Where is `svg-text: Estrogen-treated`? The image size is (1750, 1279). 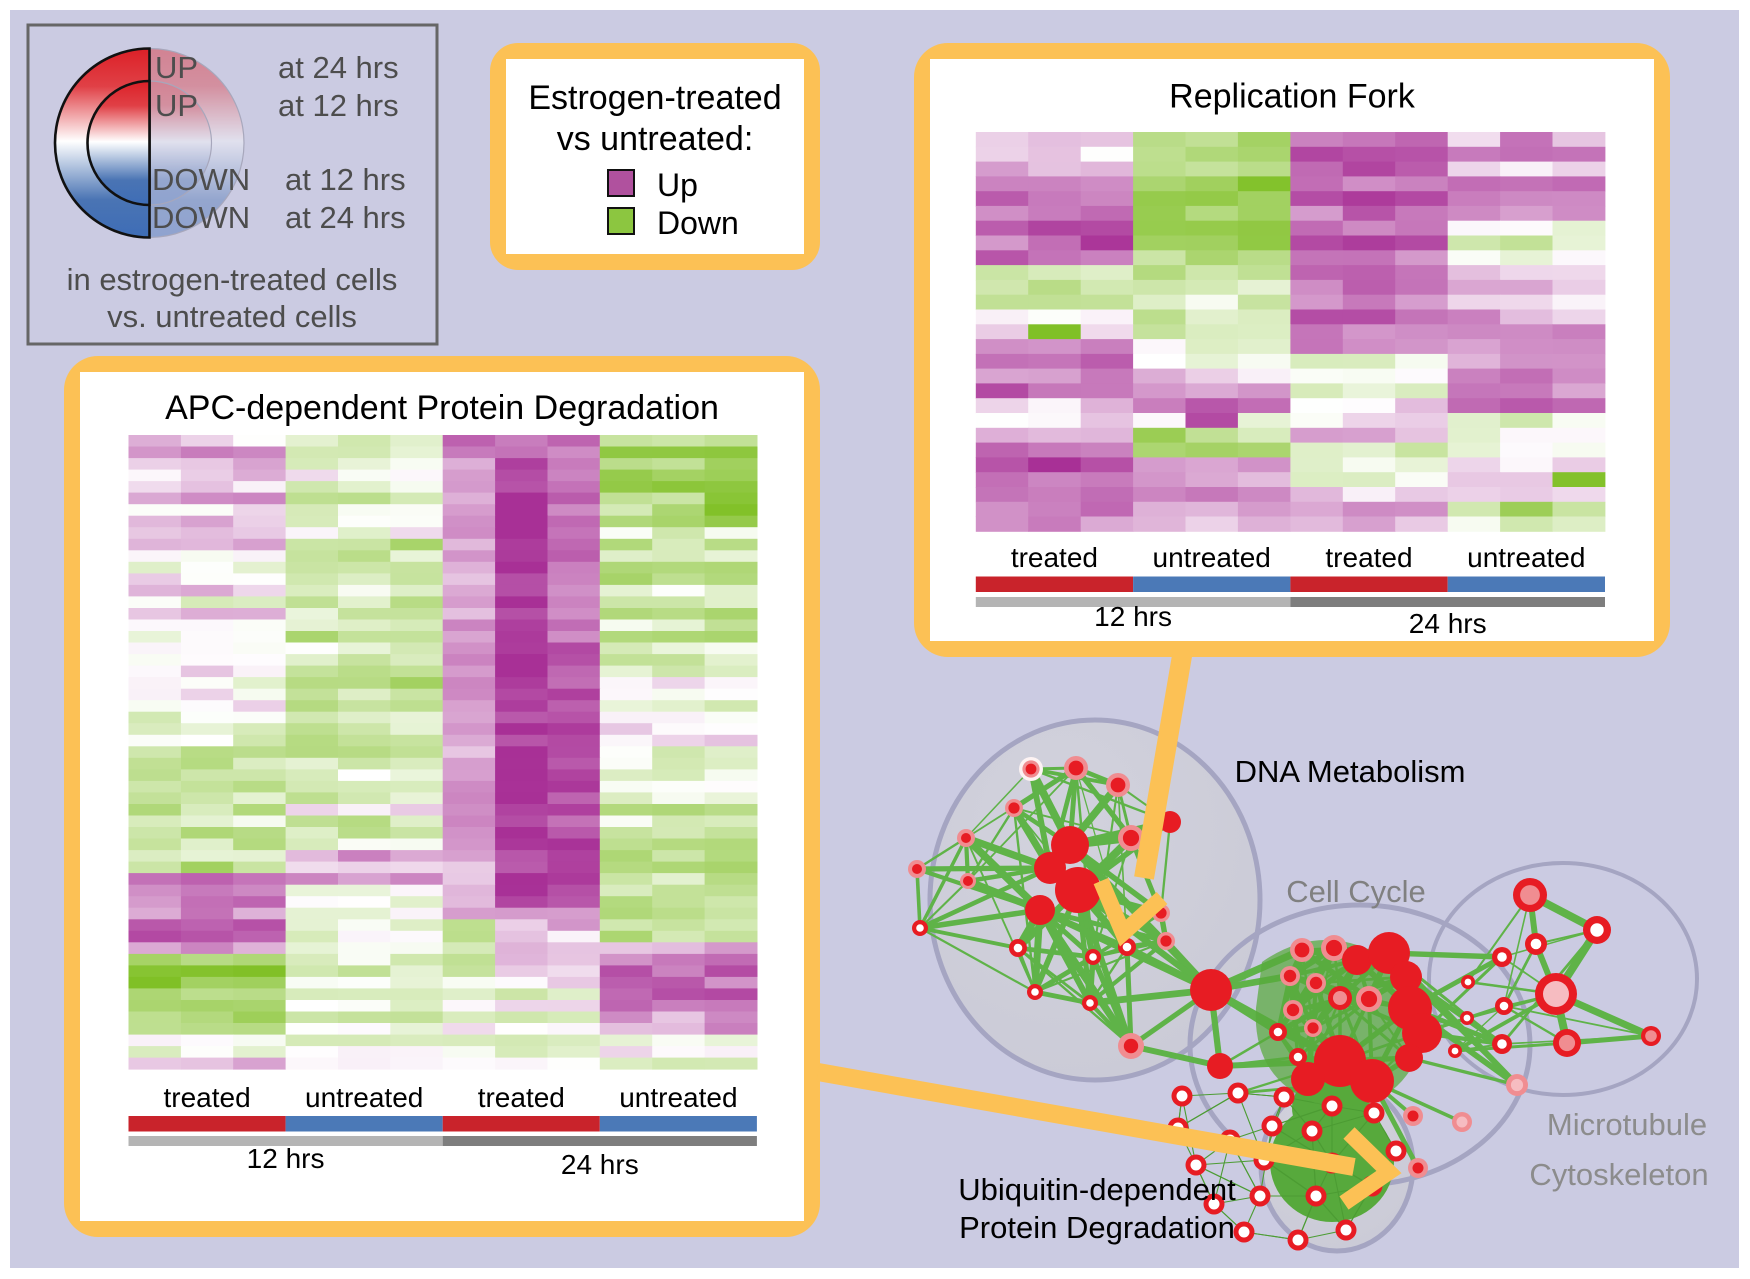
svg-text: Estrogen-treated is located at coordinates (654, 98).